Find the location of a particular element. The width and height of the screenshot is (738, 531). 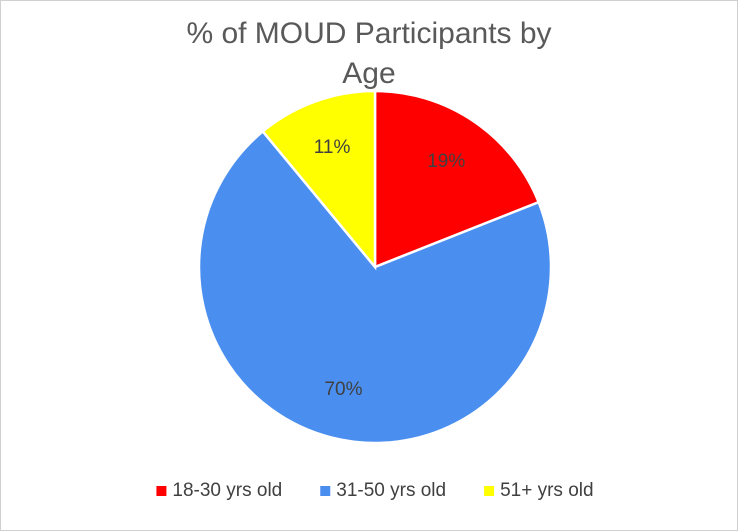

data-label: 11% is located at coordinates (332, 147).